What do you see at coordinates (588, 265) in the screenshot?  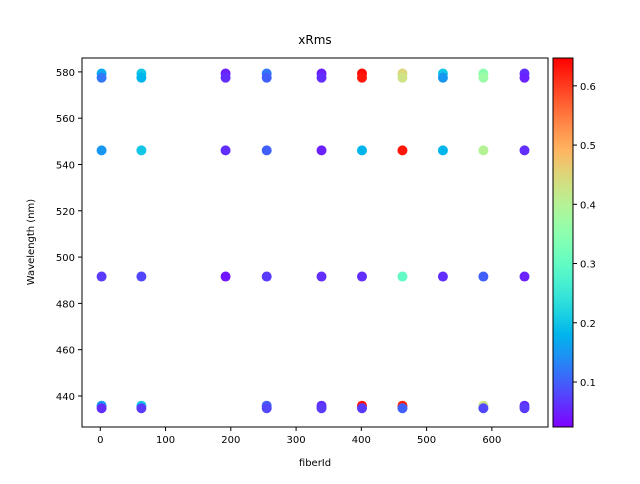 I see `colorbar-tick-label: 0.3` at bounding box center [588, 265].